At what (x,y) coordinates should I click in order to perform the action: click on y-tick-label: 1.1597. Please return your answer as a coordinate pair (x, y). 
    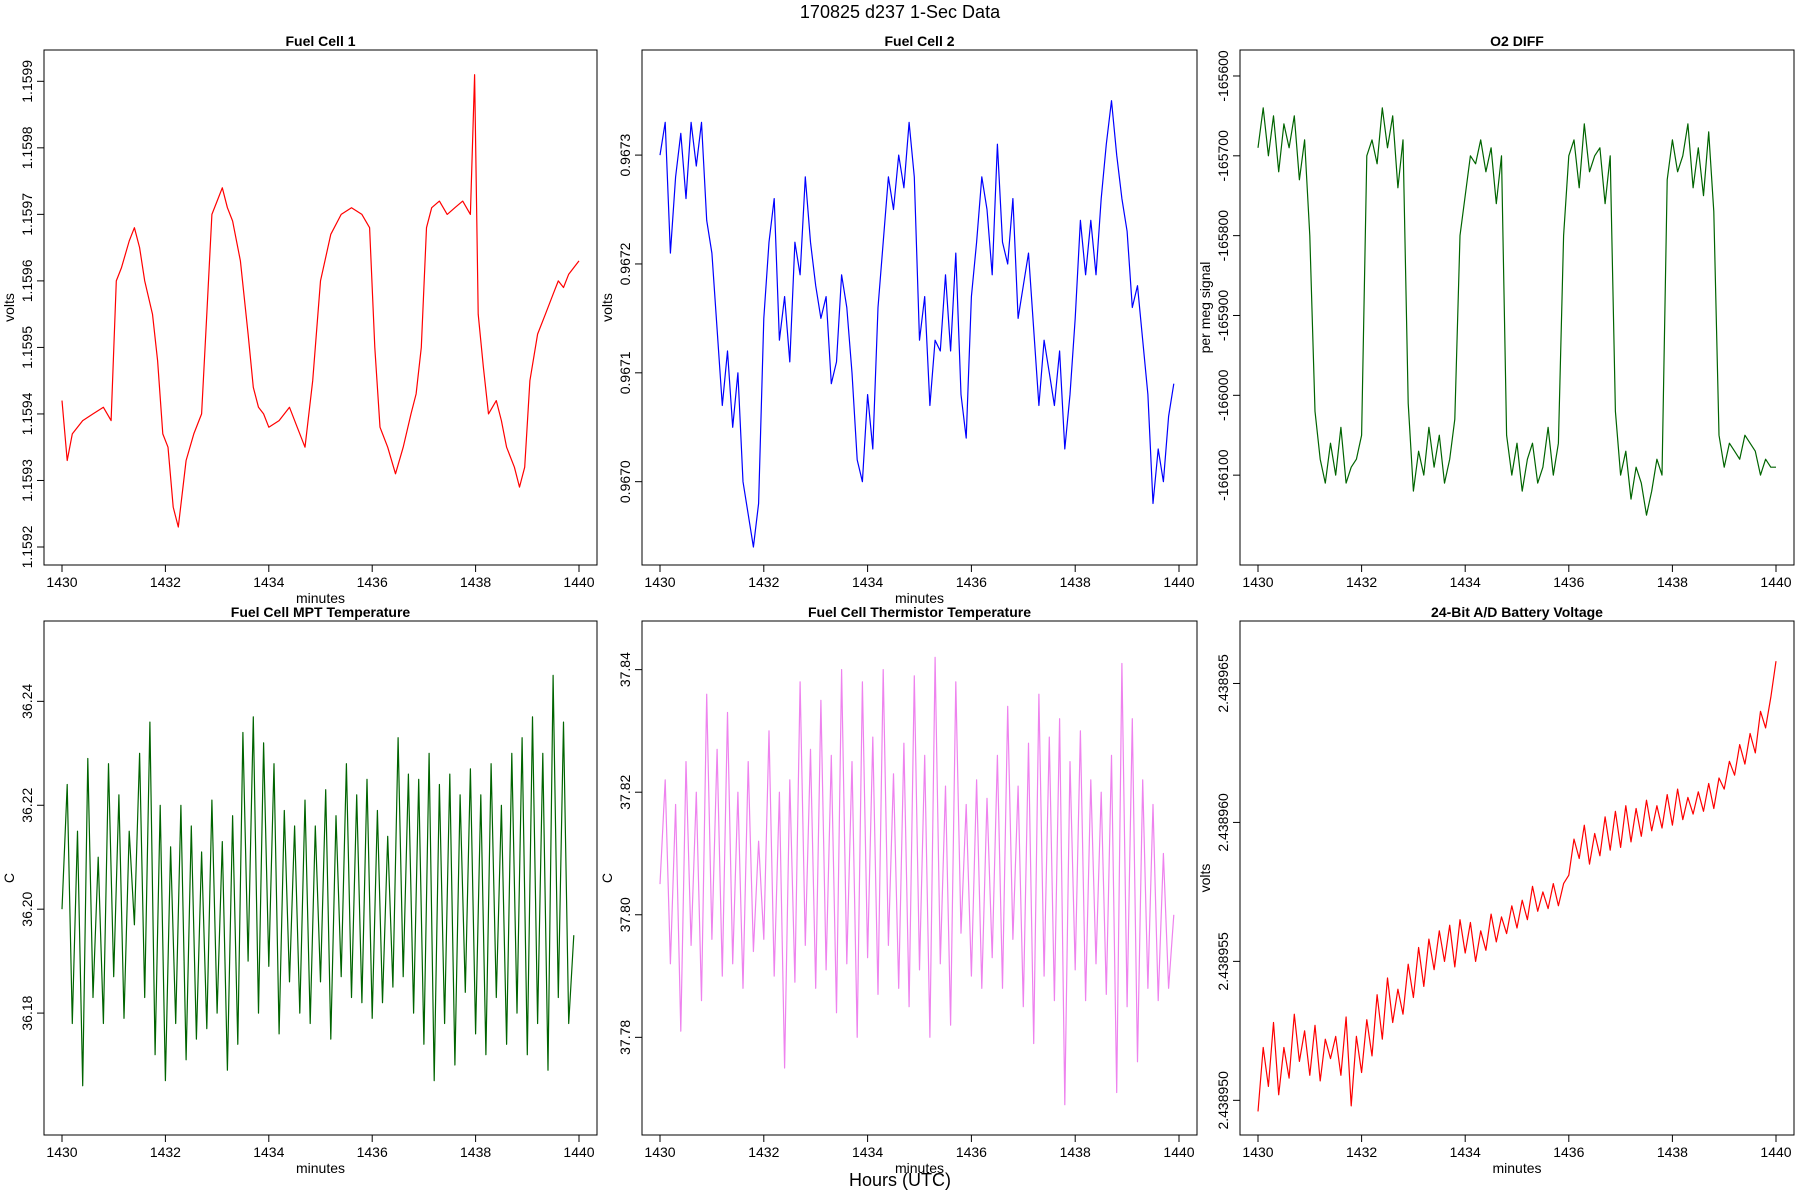
    Looking at the image, I should click on (27, 214).